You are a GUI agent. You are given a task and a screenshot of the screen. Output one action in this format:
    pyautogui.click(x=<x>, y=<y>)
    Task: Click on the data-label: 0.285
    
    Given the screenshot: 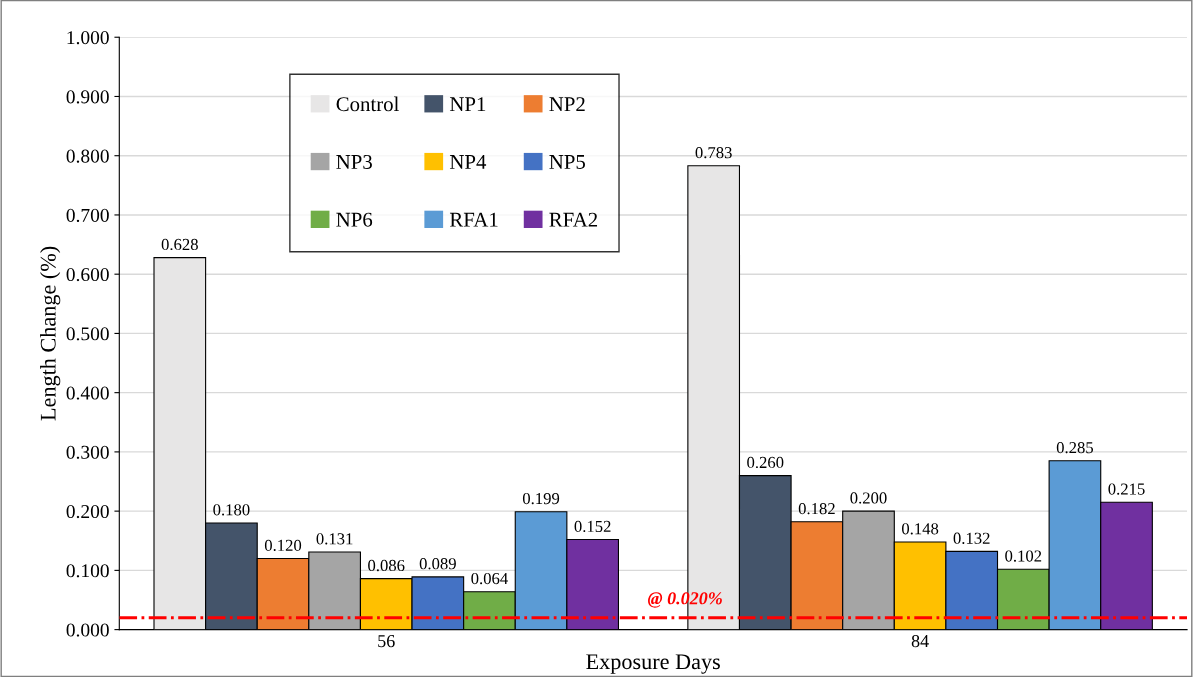 What is the action you would take?
    pyautogui.click(x=1075, y=447)
    